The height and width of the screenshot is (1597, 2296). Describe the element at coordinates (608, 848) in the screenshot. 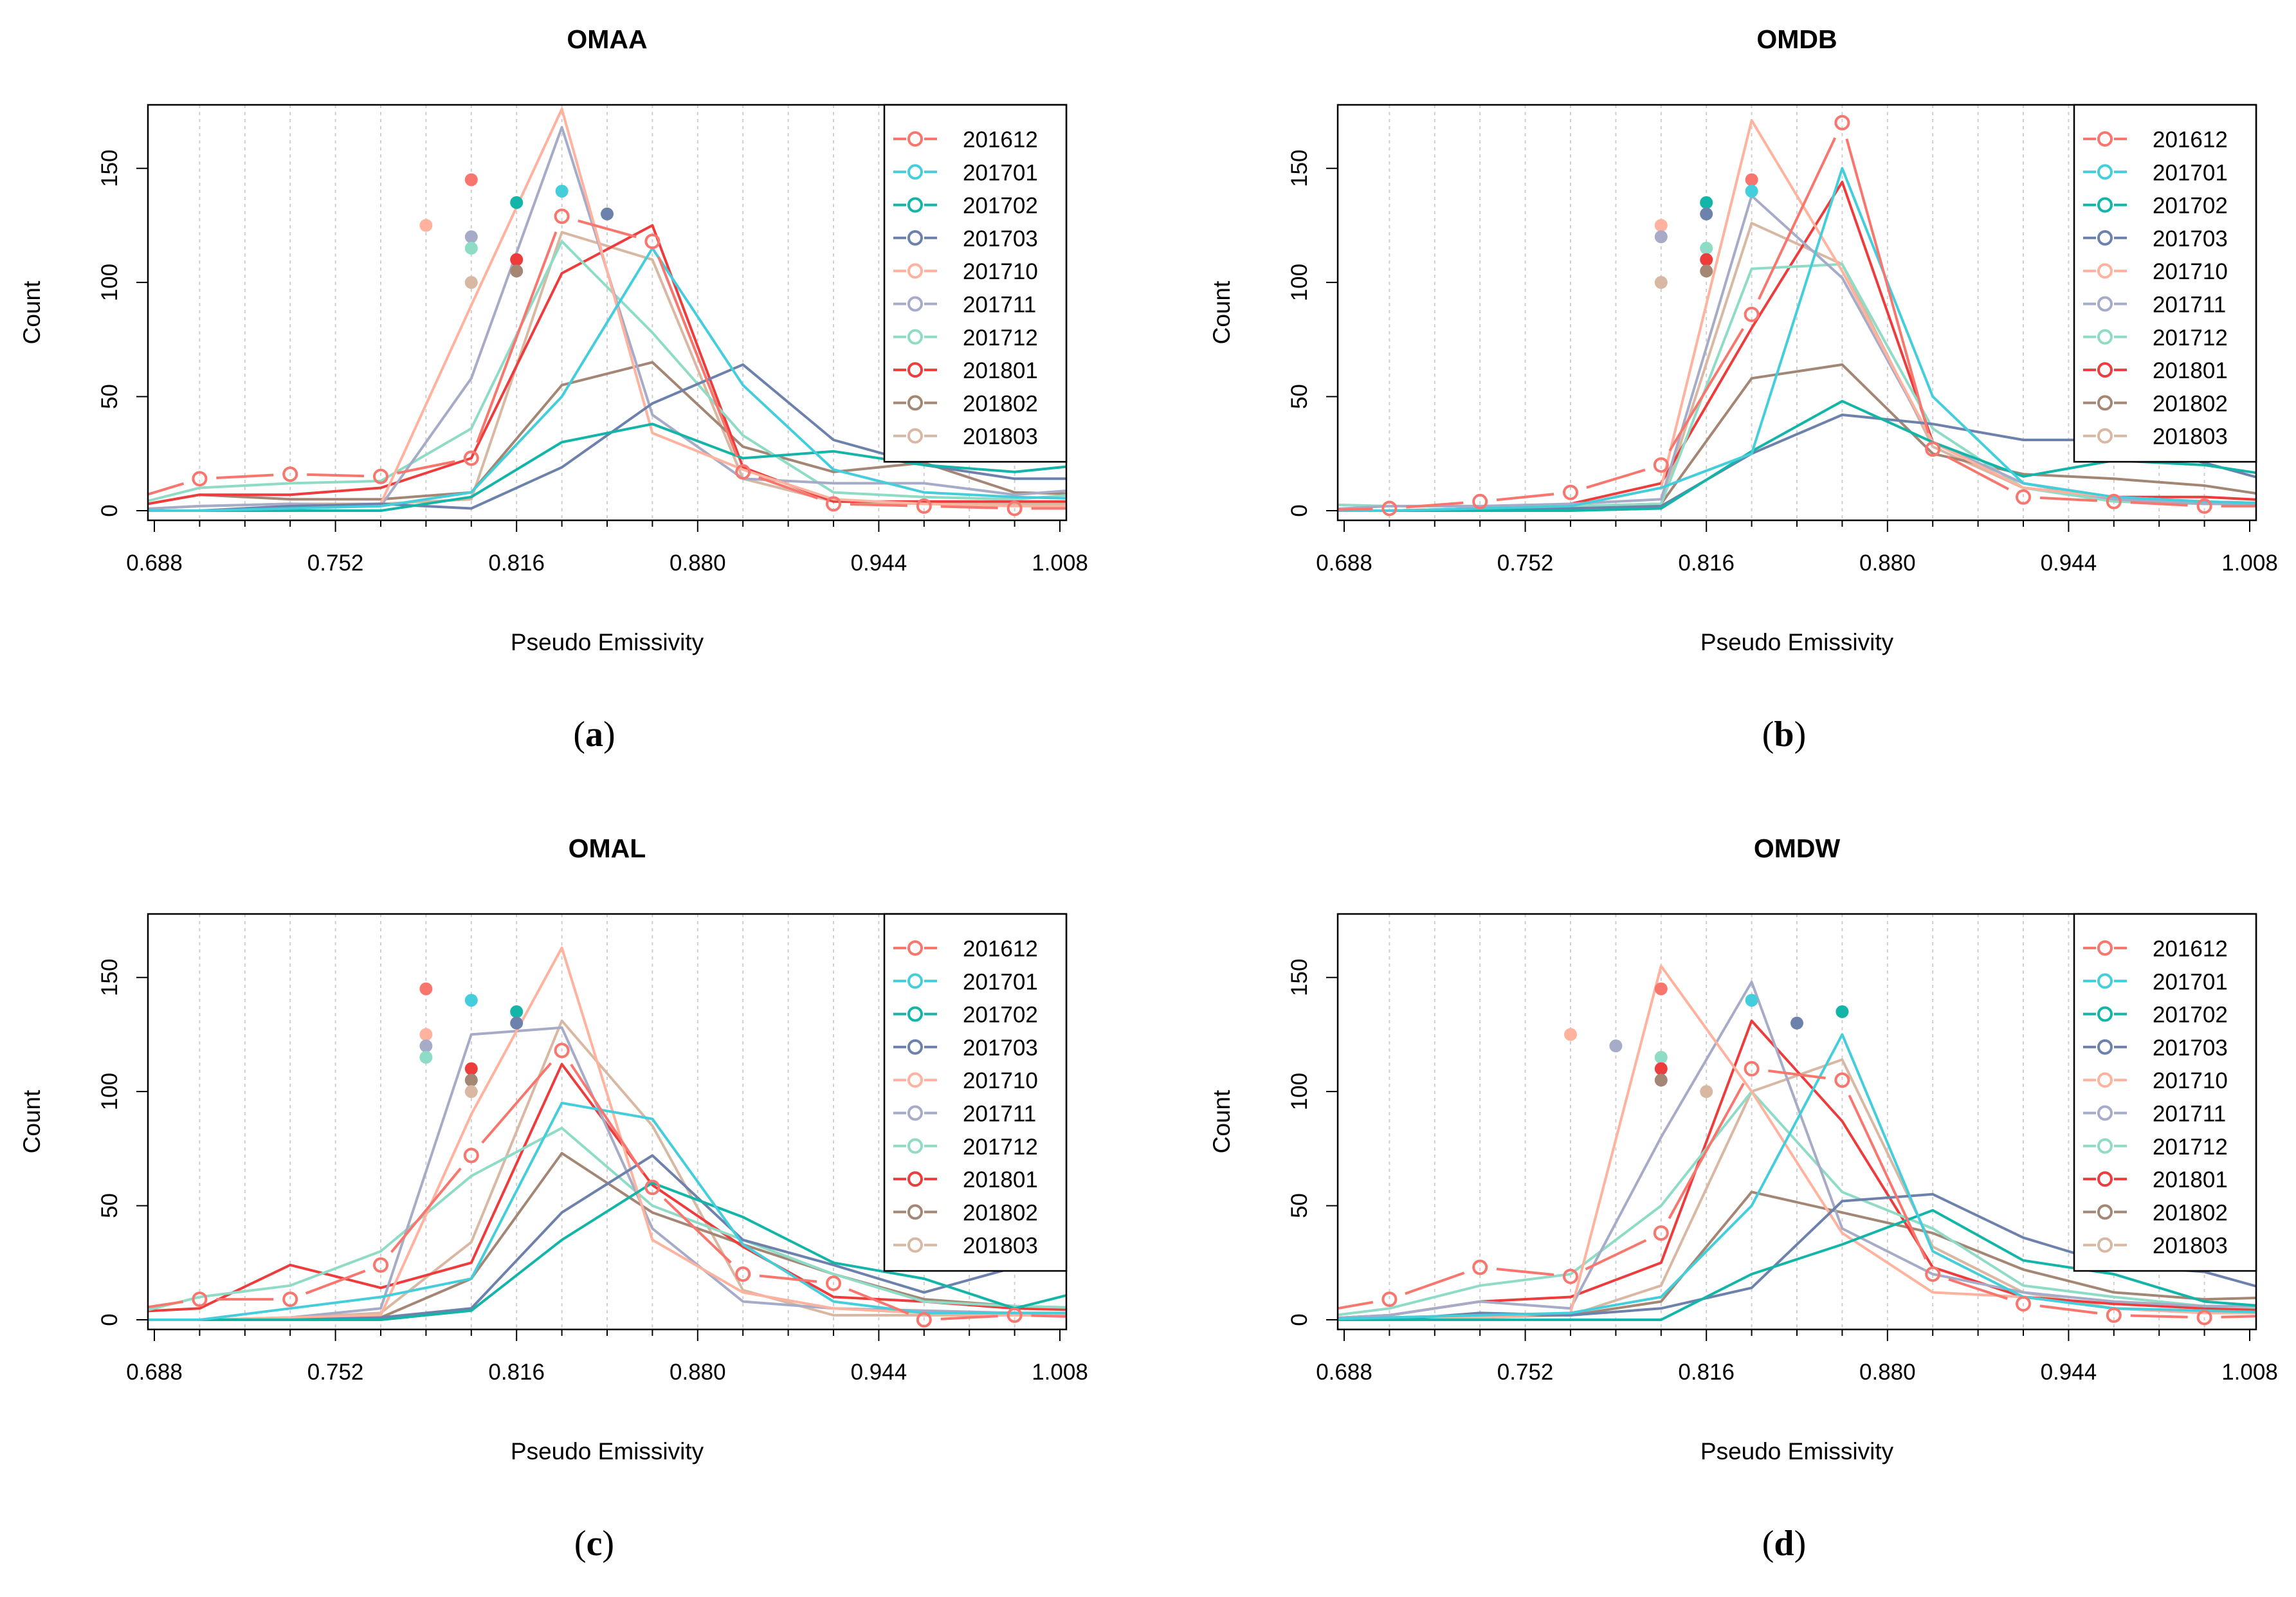

I see `chart-title: OMAL` at that location.